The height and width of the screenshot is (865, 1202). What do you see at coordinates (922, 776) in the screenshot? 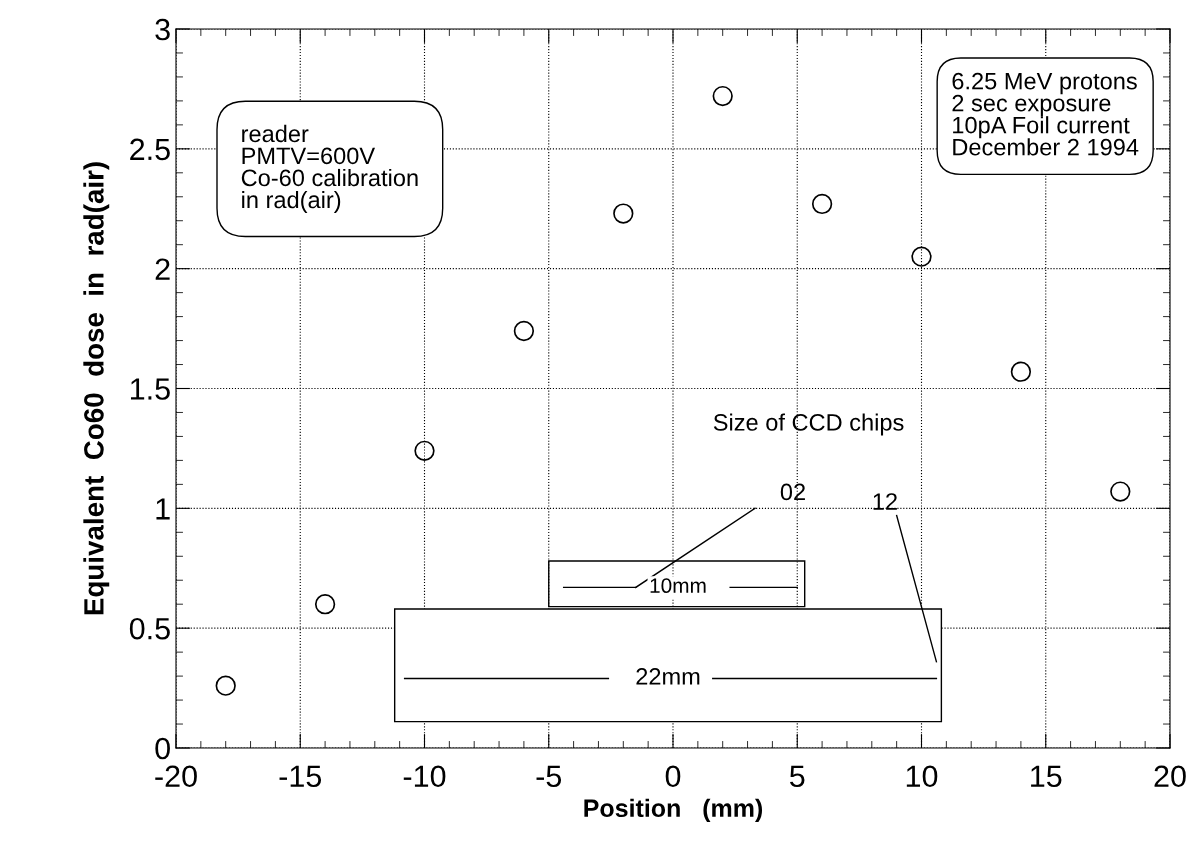
I see `x-tick-label: 10` at bounding box center [922, 776].